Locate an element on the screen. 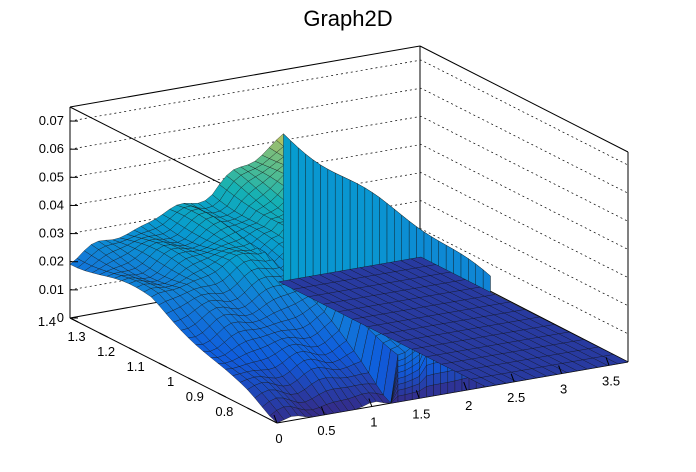 This screenshot has width=696, height=472. z-tick-label: 0.01 is located at coordinates (51, 289).